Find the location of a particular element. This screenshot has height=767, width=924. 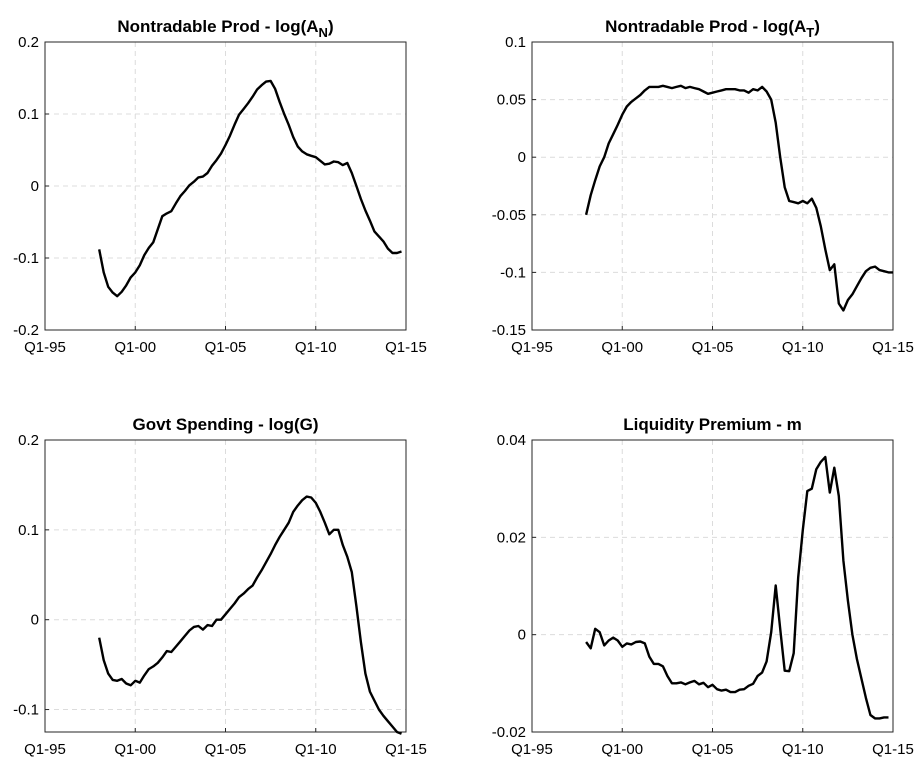

y-tick-label: -0.15 is located at coordinates (509, 330).